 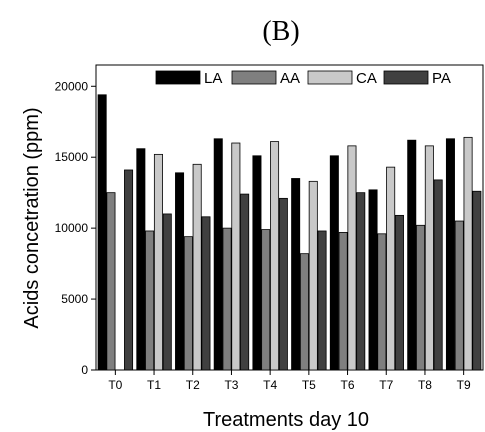 I want to click on legend-label-pa: PA, so click(x=441, y=78).